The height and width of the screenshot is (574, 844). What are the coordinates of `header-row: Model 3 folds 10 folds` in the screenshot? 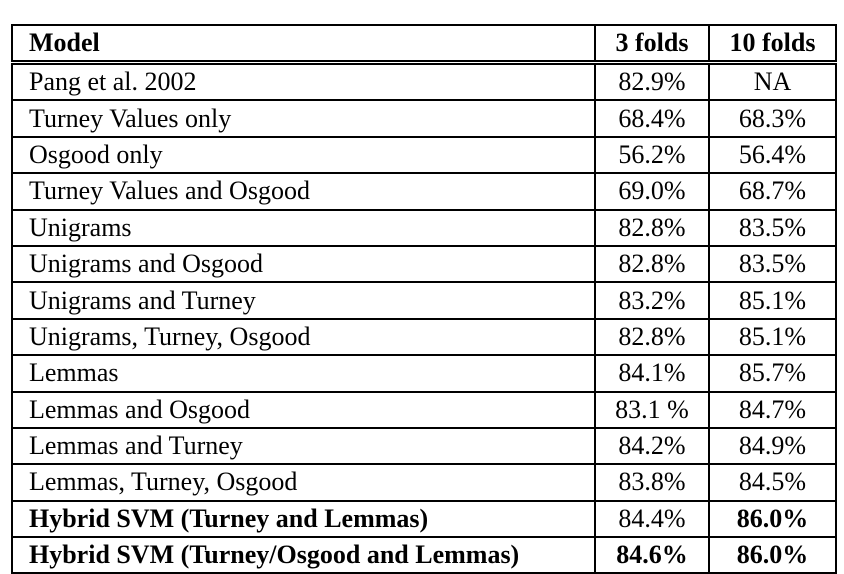 It's located at (424, 45).